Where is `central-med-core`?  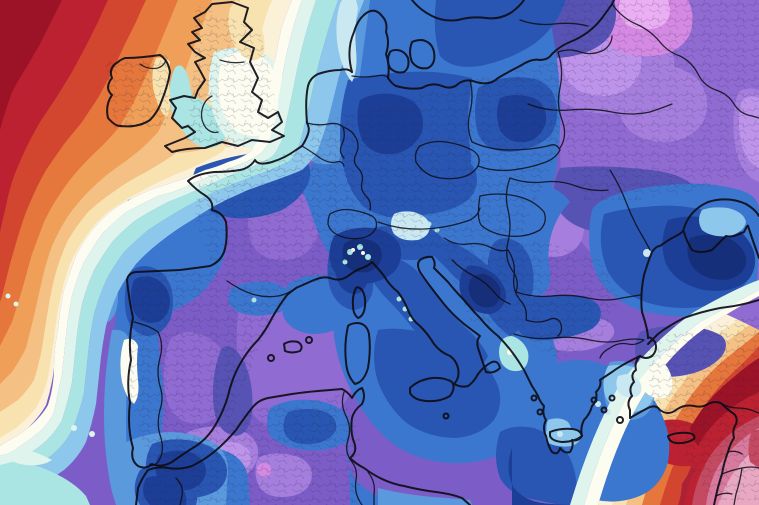 central-med-core is located at coordinates (437, 383).